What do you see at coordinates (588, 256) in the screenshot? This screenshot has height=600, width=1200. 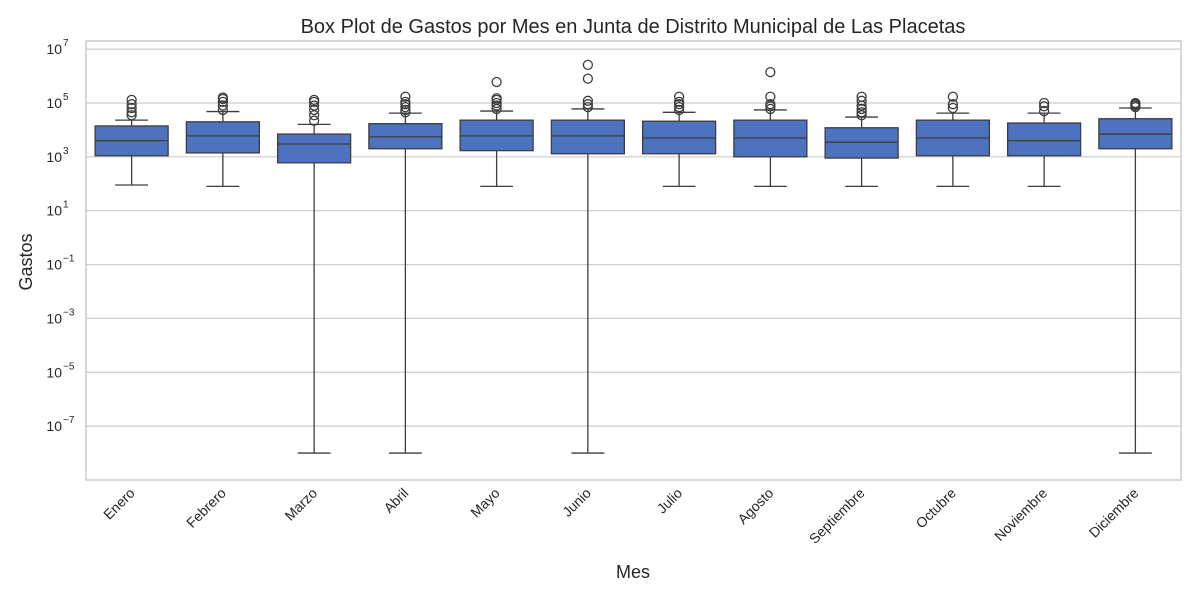 I see `box-junio` at bounding box center [588, 256].